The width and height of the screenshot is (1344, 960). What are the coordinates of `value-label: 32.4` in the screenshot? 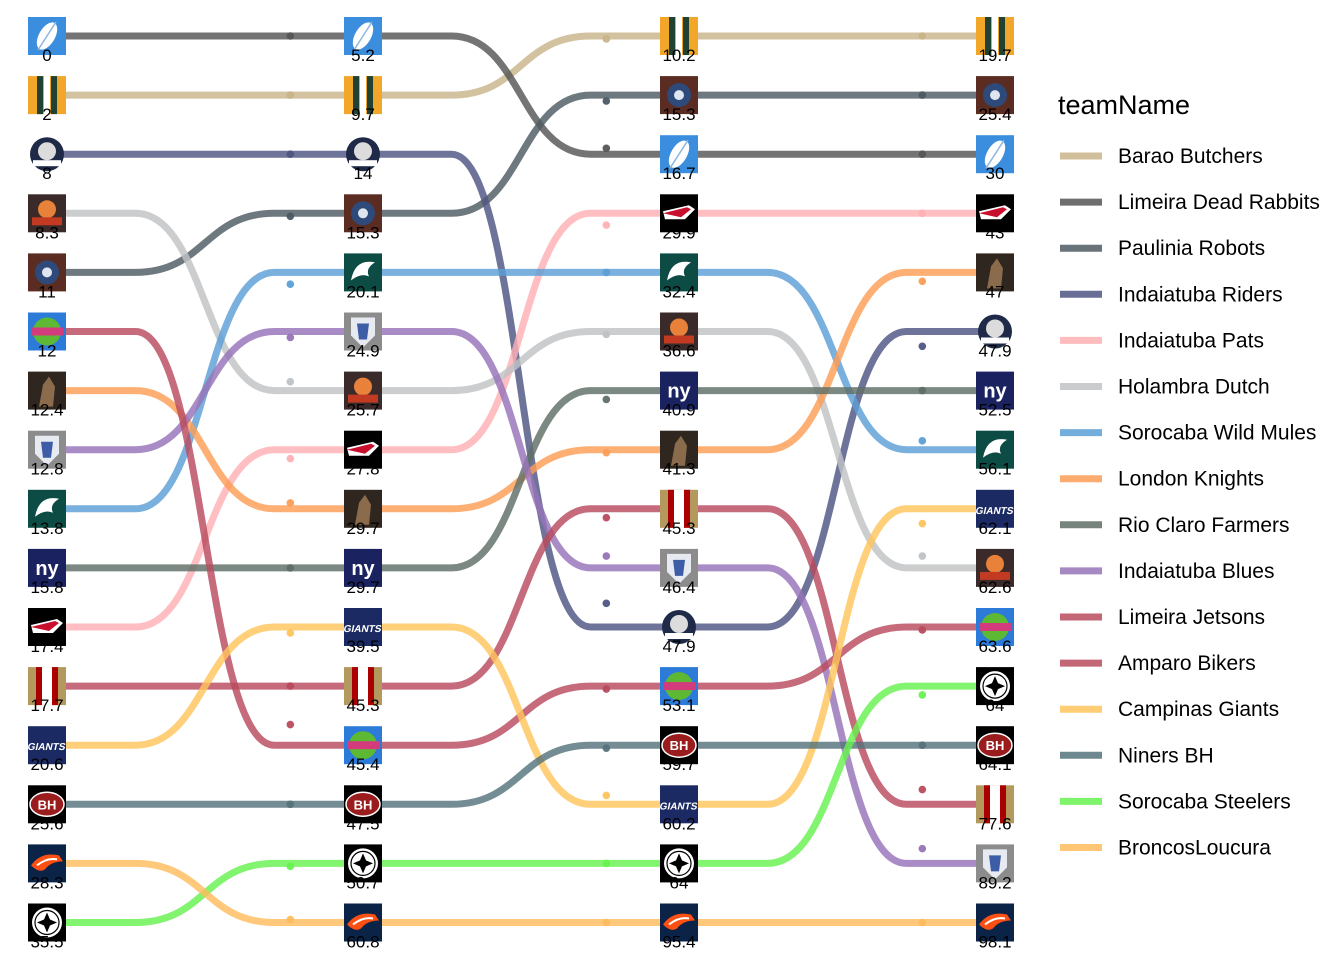 It's located at (678, 291).